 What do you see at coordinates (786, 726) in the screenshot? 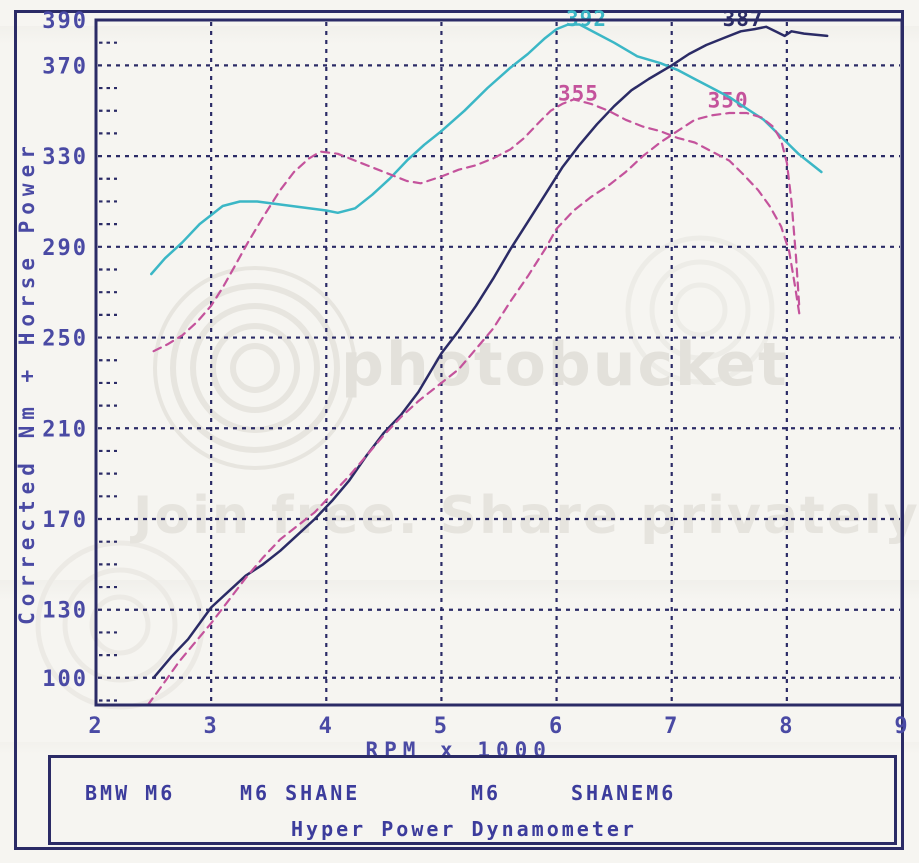
I see `x-tick-label: 8` at bounding box center [786, 726].